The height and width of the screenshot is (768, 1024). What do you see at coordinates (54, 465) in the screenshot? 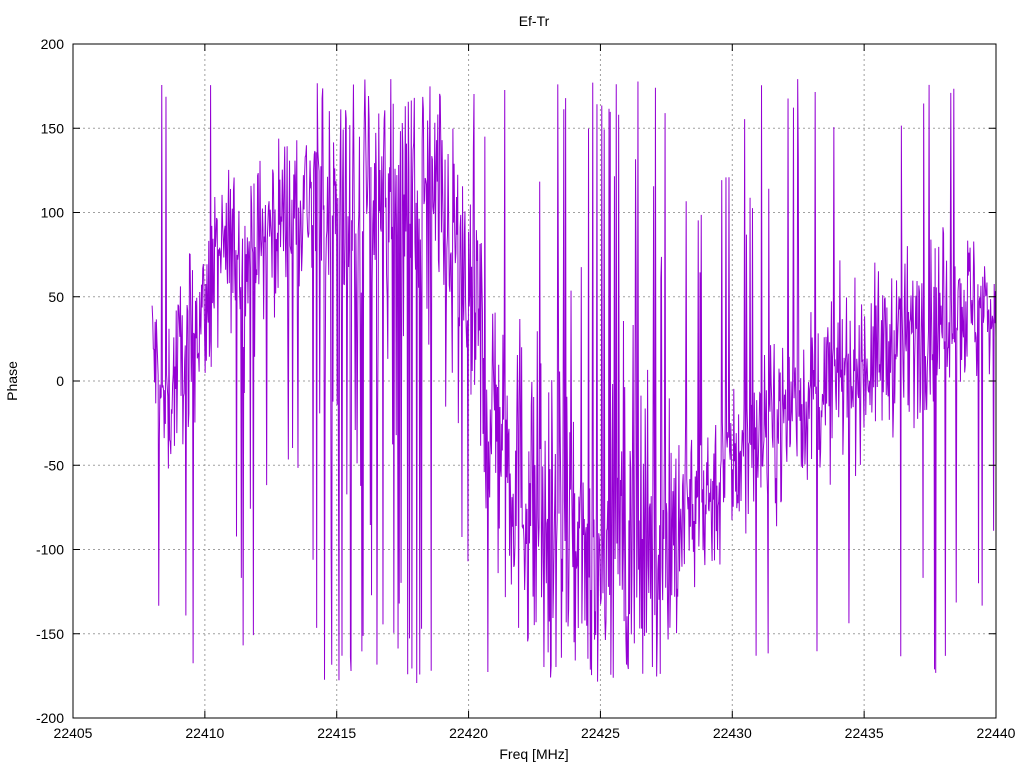
I see `y-tick-label: -50` at bounding box center [54, 465].